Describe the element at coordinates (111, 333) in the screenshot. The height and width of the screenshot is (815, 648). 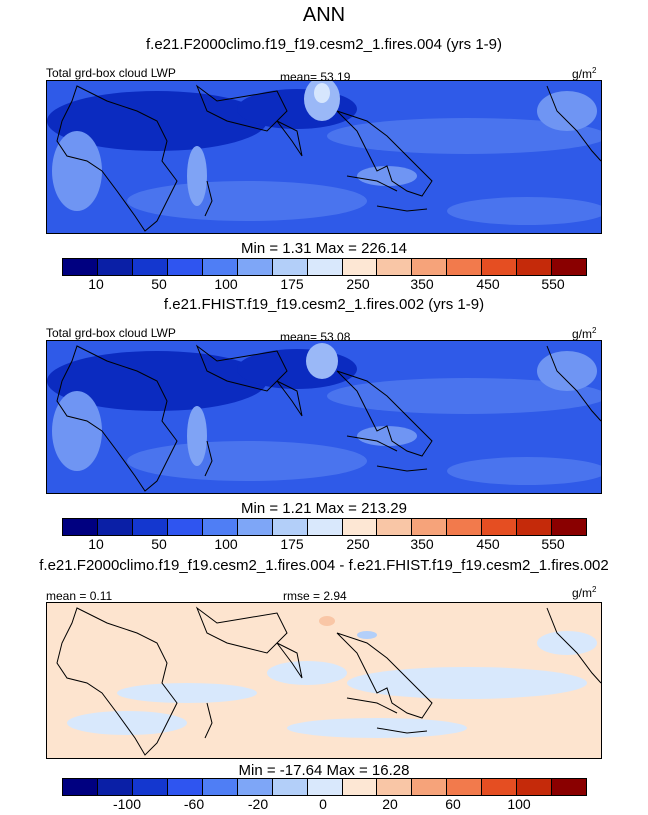
I see `panel-2-variable-label: Total grd-box cloud LWP` at that location.